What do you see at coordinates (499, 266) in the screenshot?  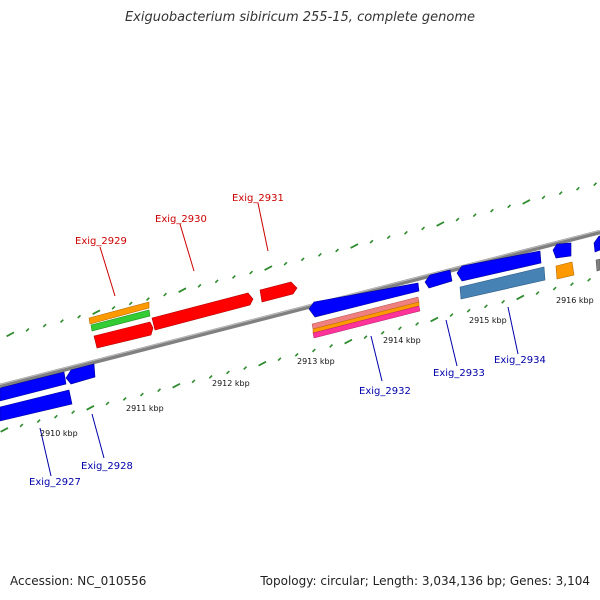 I see `gene-exig-2934-arrow` at bounding box center [499, 266].